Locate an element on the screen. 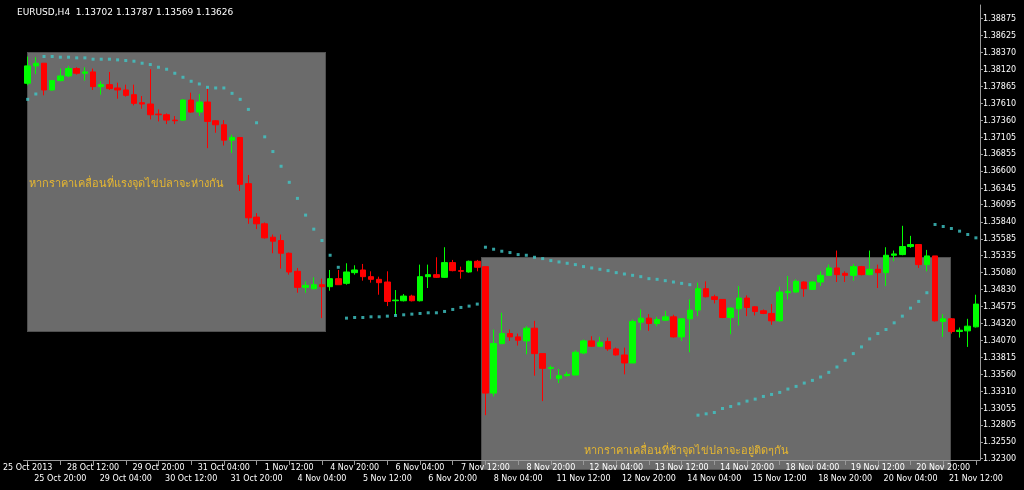 The image size is (1024, 490). y-tick-label: 1.33815 is located at coordinates (1000, 357).